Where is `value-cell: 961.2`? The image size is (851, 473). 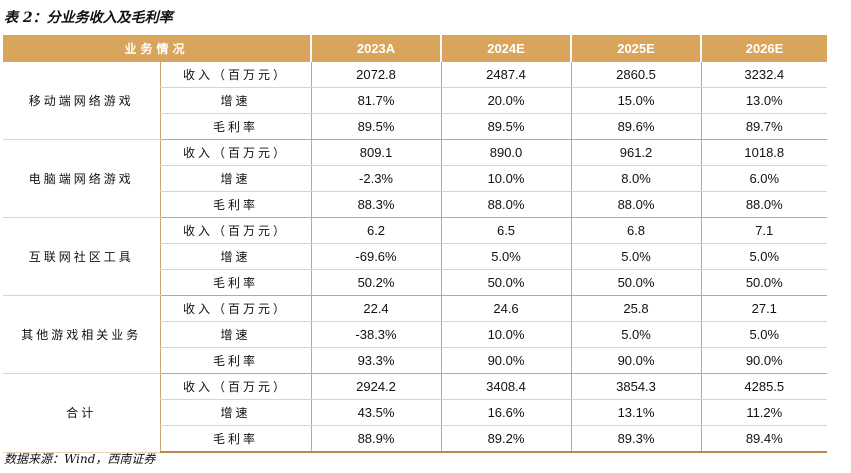 value-cell: 961.2 is located at coordinates (636, 152).